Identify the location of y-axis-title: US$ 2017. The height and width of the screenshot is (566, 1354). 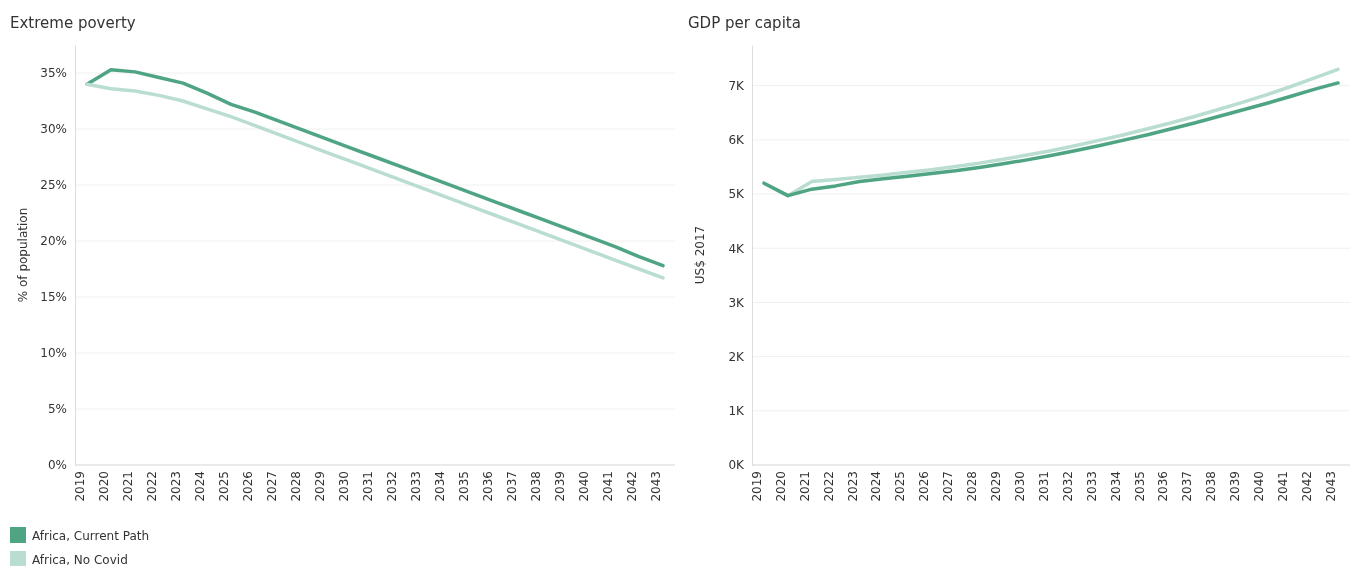
(700, 255).